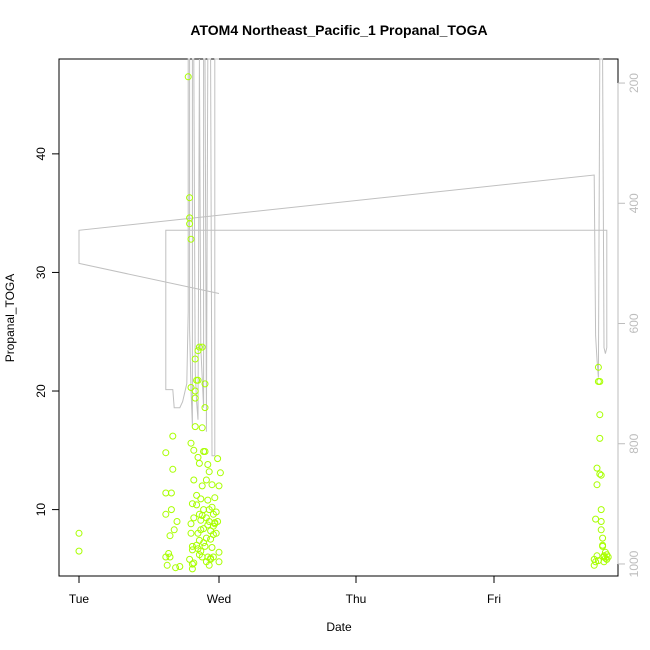 This screenshot has height=650, width=650. I want to click on x-tick-label: Thu, so click(356, 599).